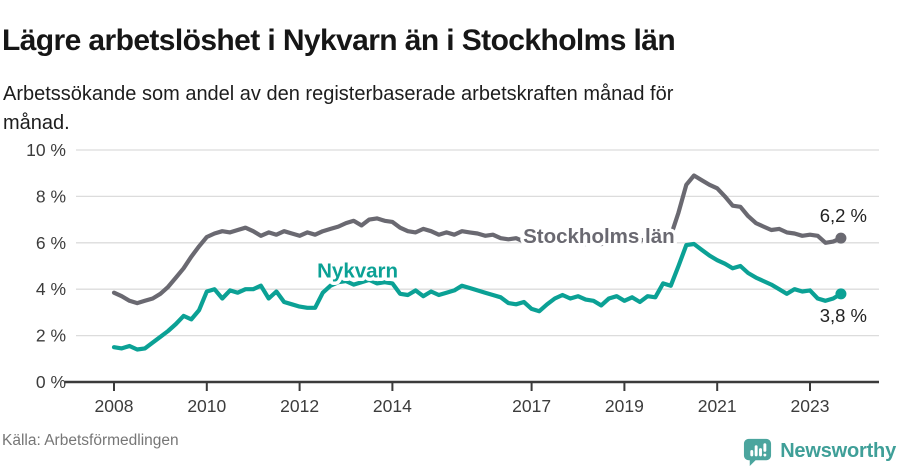 Image resolution: width=900 pixels, height=474 pixels. Describe the element at coordinates (624, 406) in the screenshot. I see `x-axis-tick-label: 2019` at that location.